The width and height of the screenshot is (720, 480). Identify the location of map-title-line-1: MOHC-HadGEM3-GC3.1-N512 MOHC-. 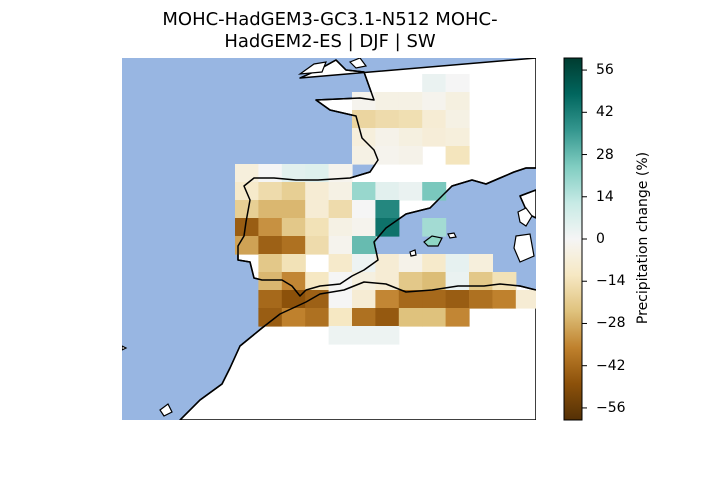
(330, 19).